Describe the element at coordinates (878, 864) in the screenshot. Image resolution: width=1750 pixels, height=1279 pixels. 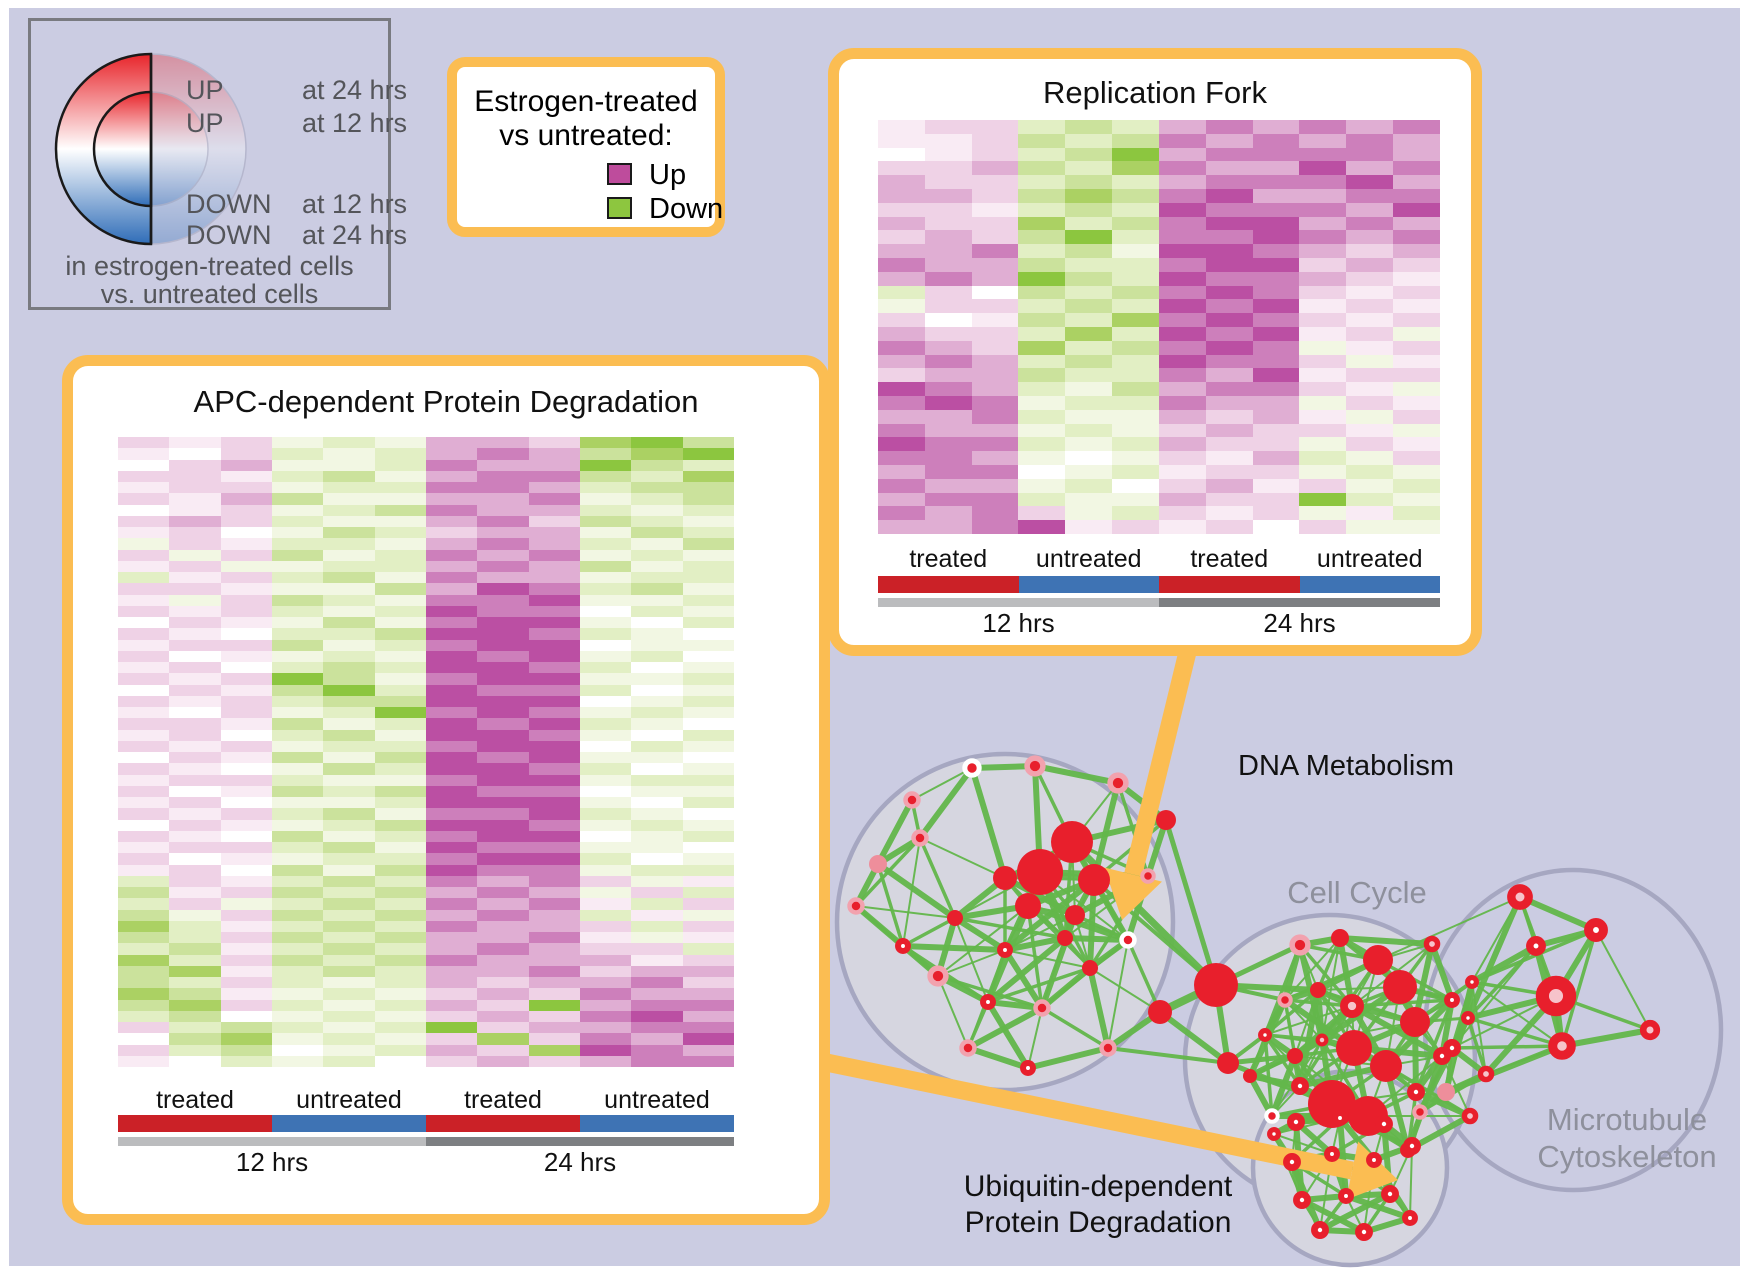
I see `gene-node-pink` at that location.